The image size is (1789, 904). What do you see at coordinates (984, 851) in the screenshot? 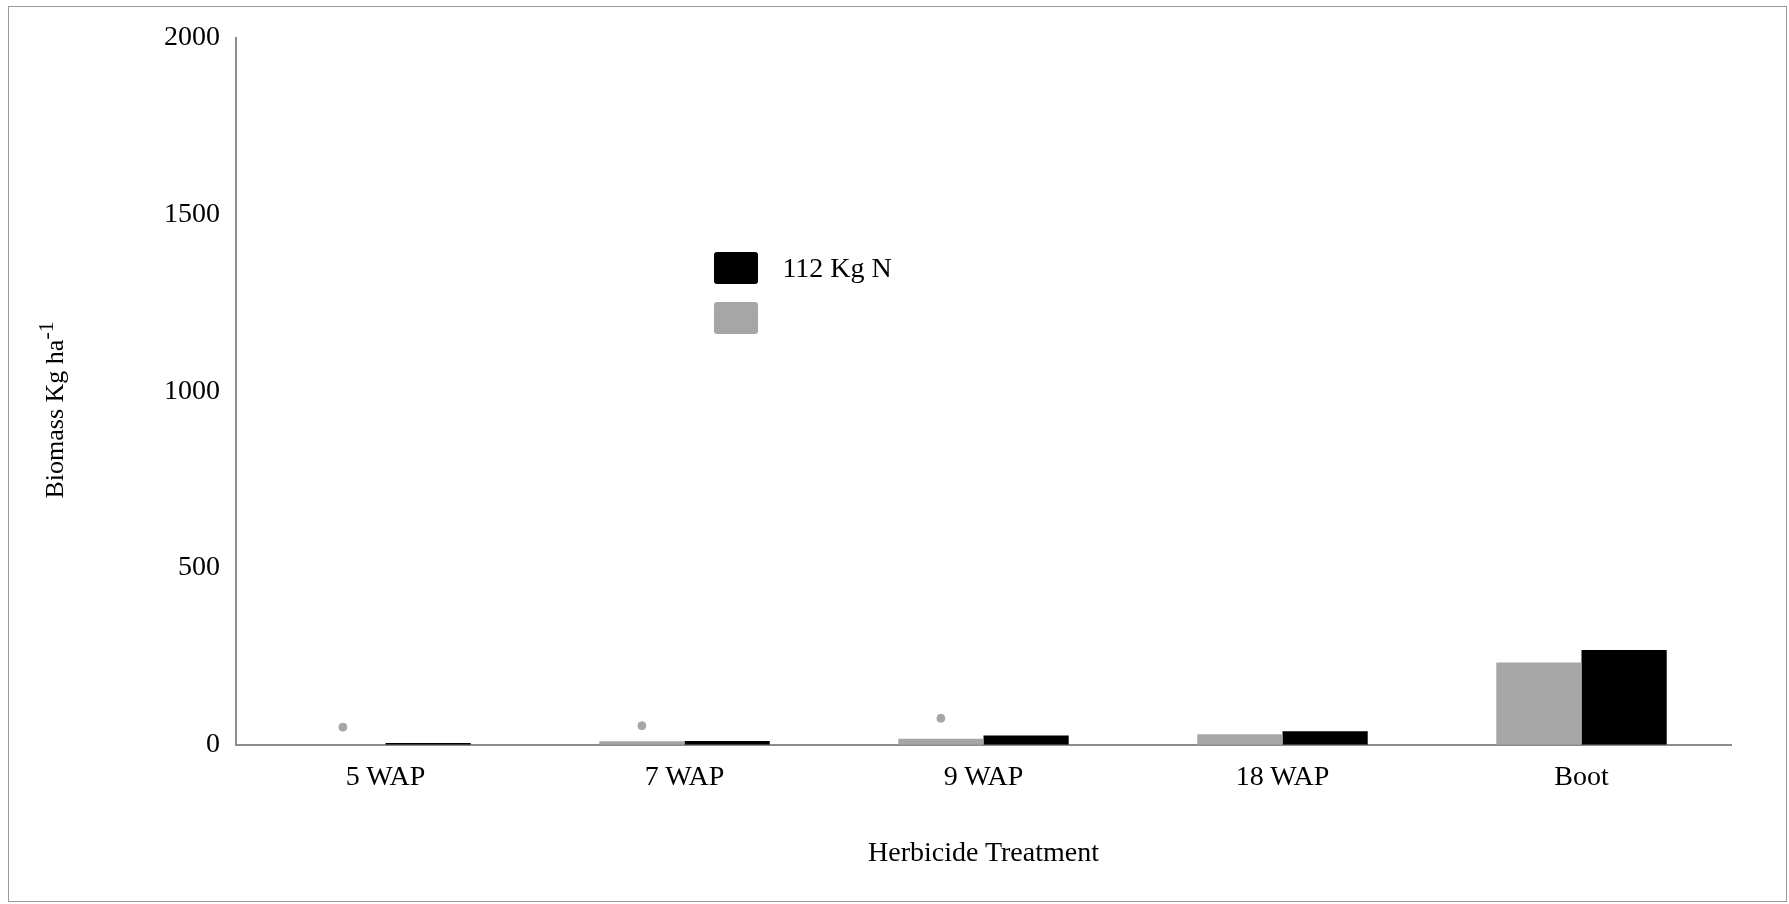
I see `x-axis-title: Herbicide Treatment` at bounding box center [984, 851].